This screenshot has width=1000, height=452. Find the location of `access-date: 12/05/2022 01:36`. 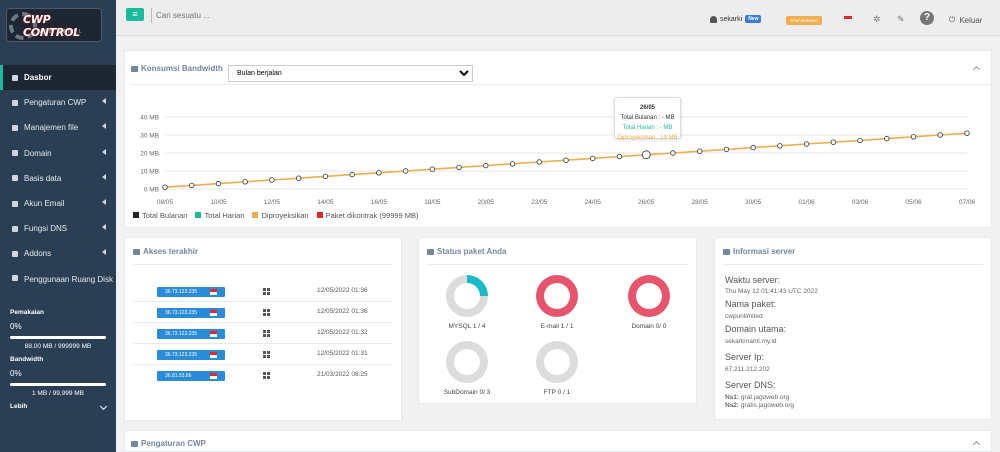

access-date: 12/05/2022 01:36 is located at coordinates (342, 311).